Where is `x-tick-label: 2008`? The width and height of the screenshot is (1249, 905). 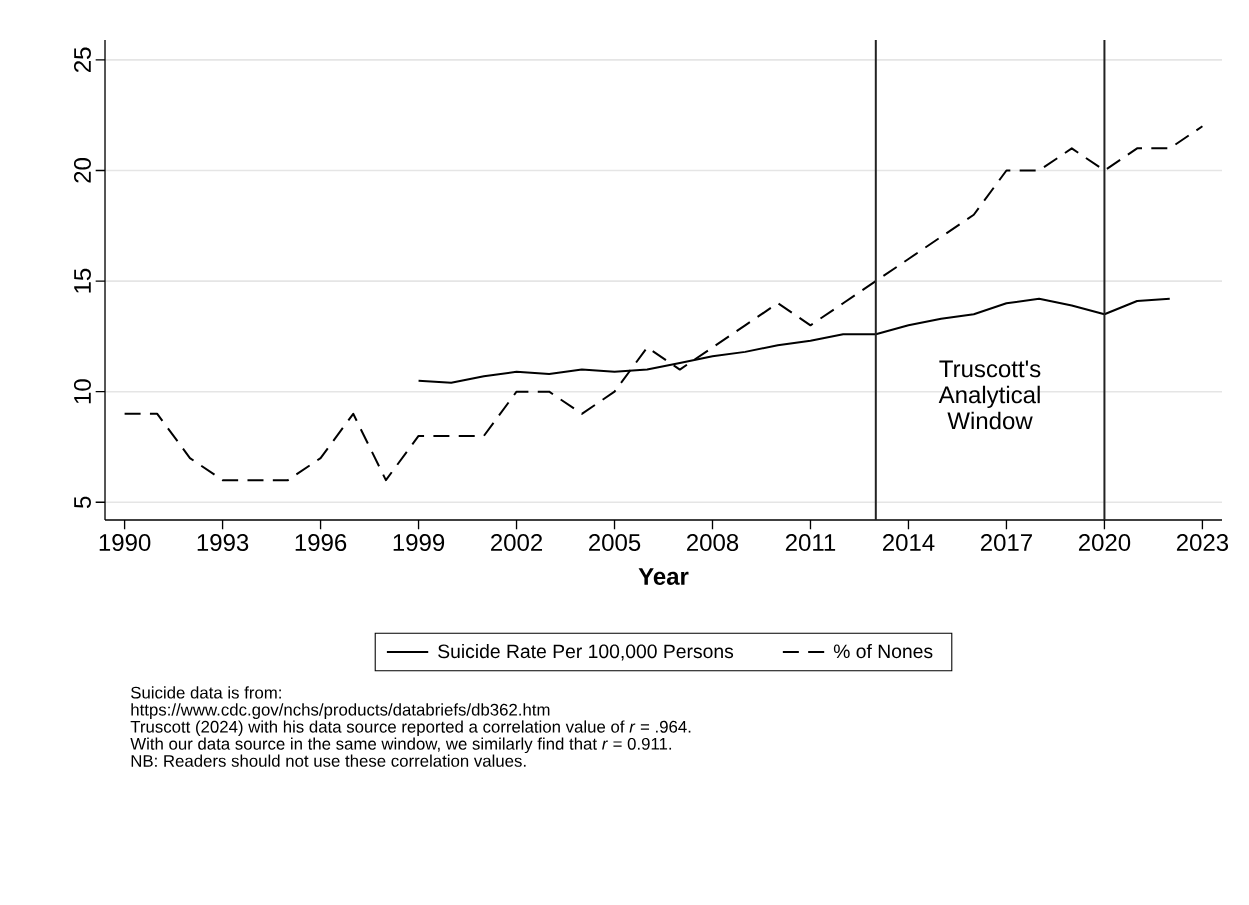 x-tick-label: 2008 is located at coordinates (713, 543).